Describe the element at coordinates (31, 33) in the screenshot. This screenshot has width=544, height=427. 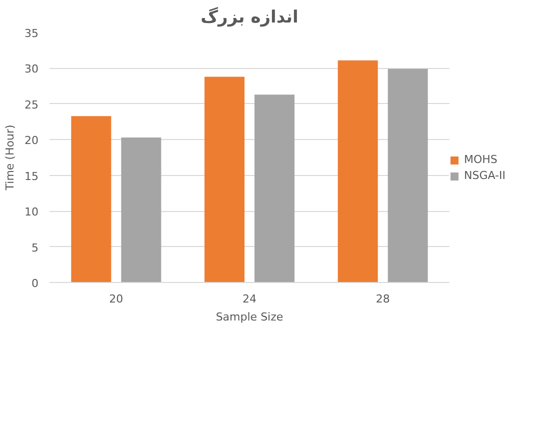
I see `y-tick-label: 35` at that location.